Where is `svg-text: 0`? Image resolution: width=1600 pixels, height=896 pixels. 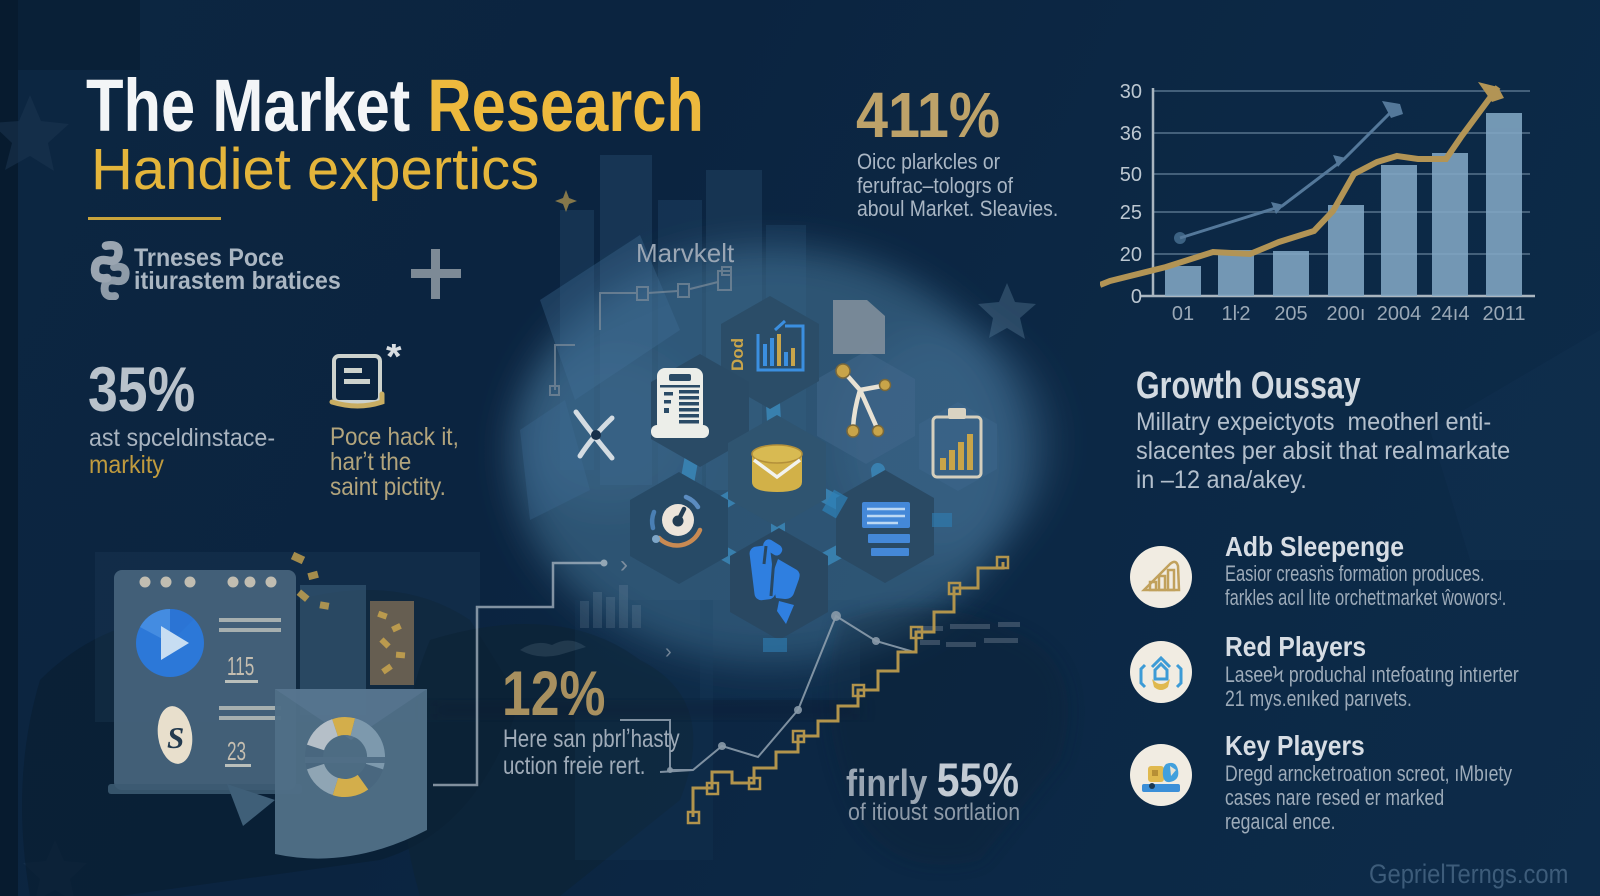
svg-text: 0 is located at coordinates (1136, 297).